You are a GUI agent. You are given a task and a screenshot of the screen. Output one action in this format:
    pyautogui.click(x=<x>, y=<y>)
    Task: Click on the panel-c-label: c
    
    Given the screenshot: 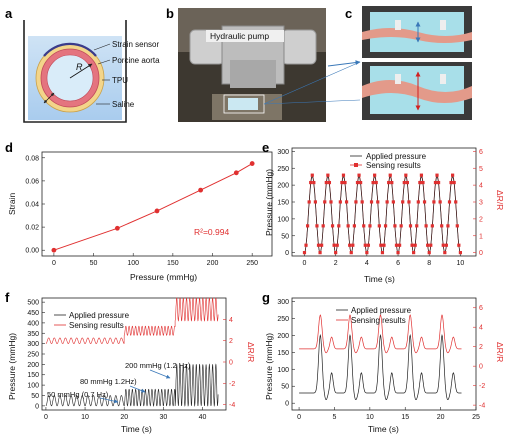 What is the action you would take?
    pyautogui.click(x=348, y=13)
    